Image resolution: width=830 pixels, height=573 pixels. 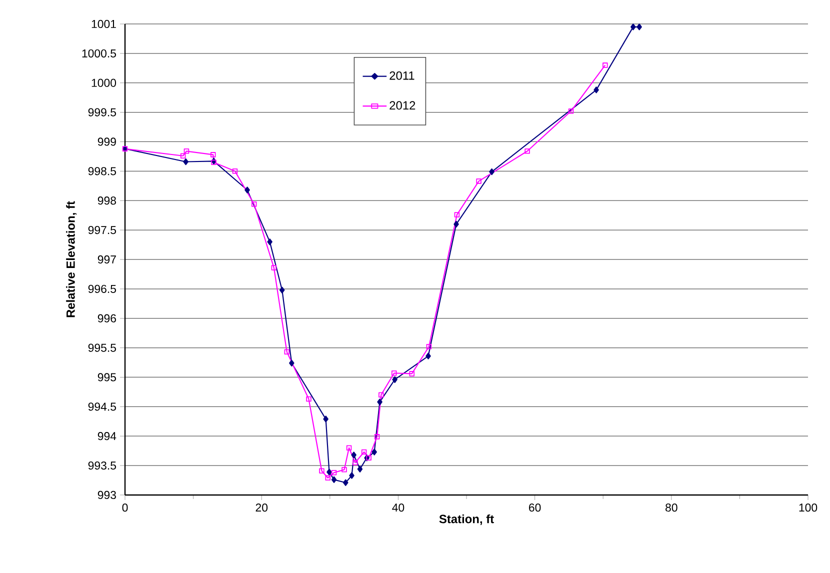 I want to click on x-tick-label: 60, so click(x=535, y=508).